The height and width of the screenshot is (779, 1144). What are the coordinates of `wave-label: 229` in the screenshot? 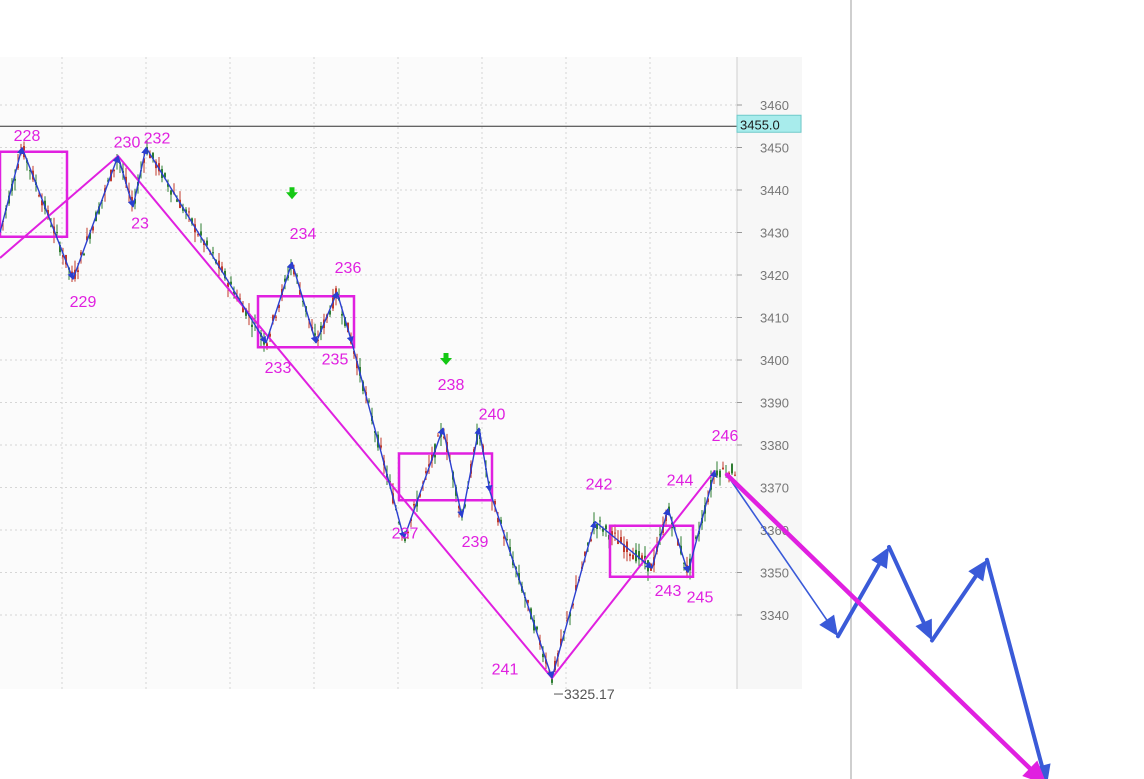 It's located at (83, 302).